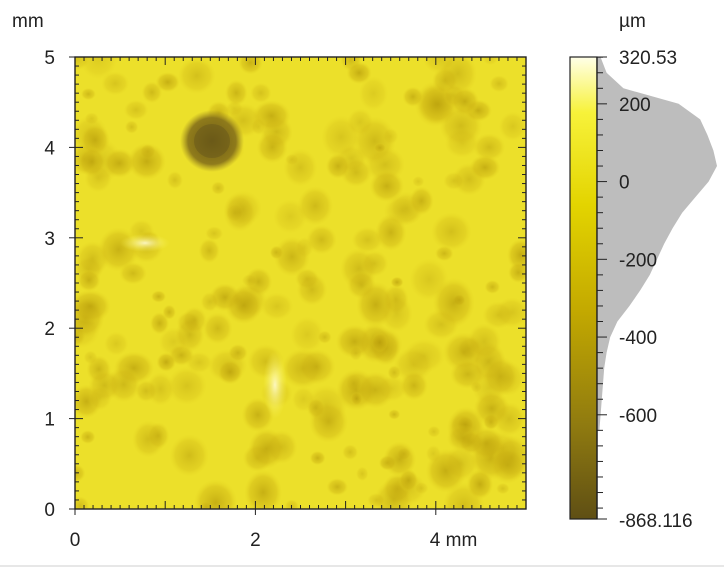  What do you see at coordinates (275, 385) in the screenshot?
I see `bright-streak` at bounding box center [275, 385].